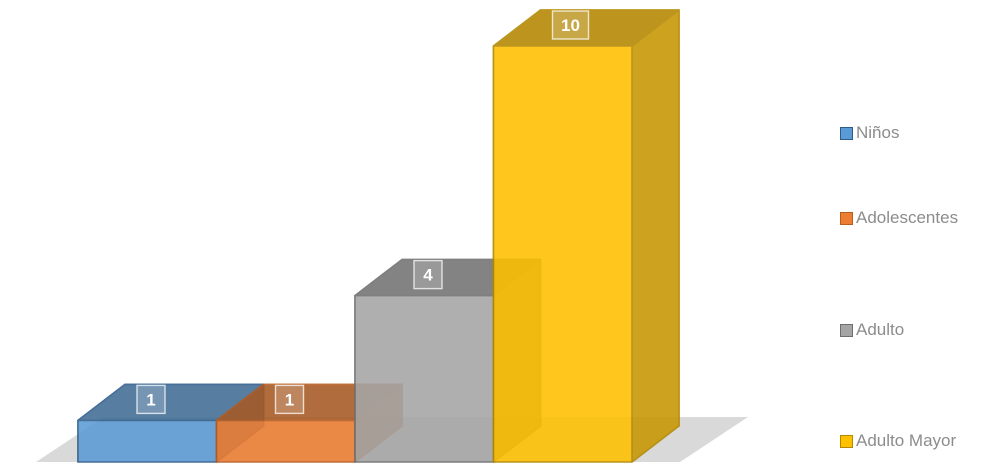 The height and width of the screenshot is (473, 1000). I want to click on data-label-adulto-mayor: 10, so click(570, 25).